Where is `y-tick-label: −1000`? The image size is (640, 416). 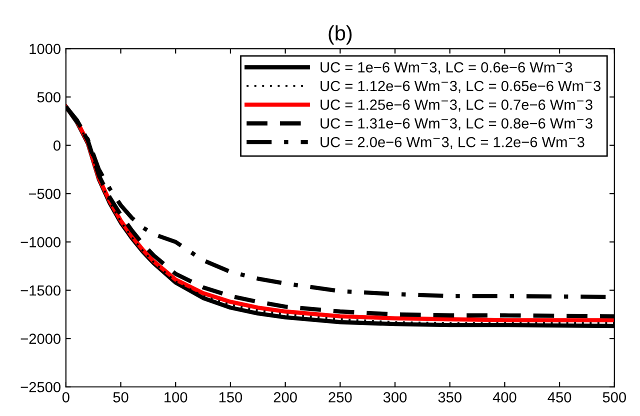 y-tick-label: −1000 is located at coordinates (40, 242).